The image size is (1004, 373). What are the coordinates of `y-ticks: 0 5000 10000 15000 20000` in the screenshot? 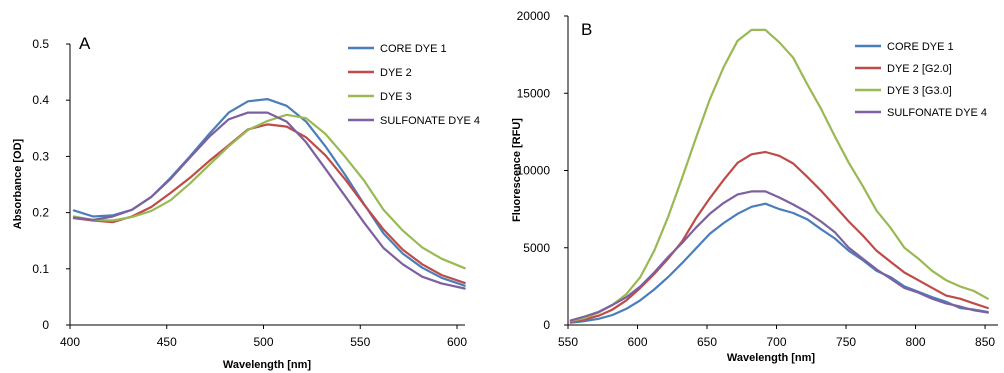 It's located at (542, 170).